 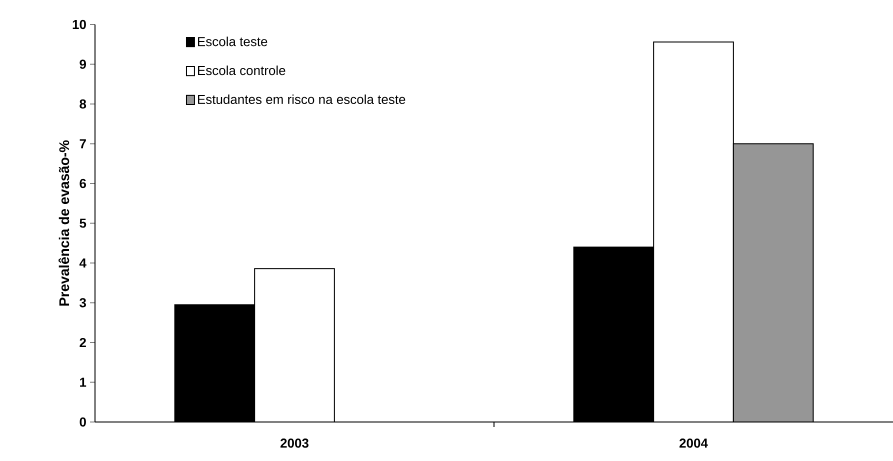 What do you see at coordinates (694, 443) in the screenshot?
I see `x-tick-label: 2004` at bounding box center [694, 443].